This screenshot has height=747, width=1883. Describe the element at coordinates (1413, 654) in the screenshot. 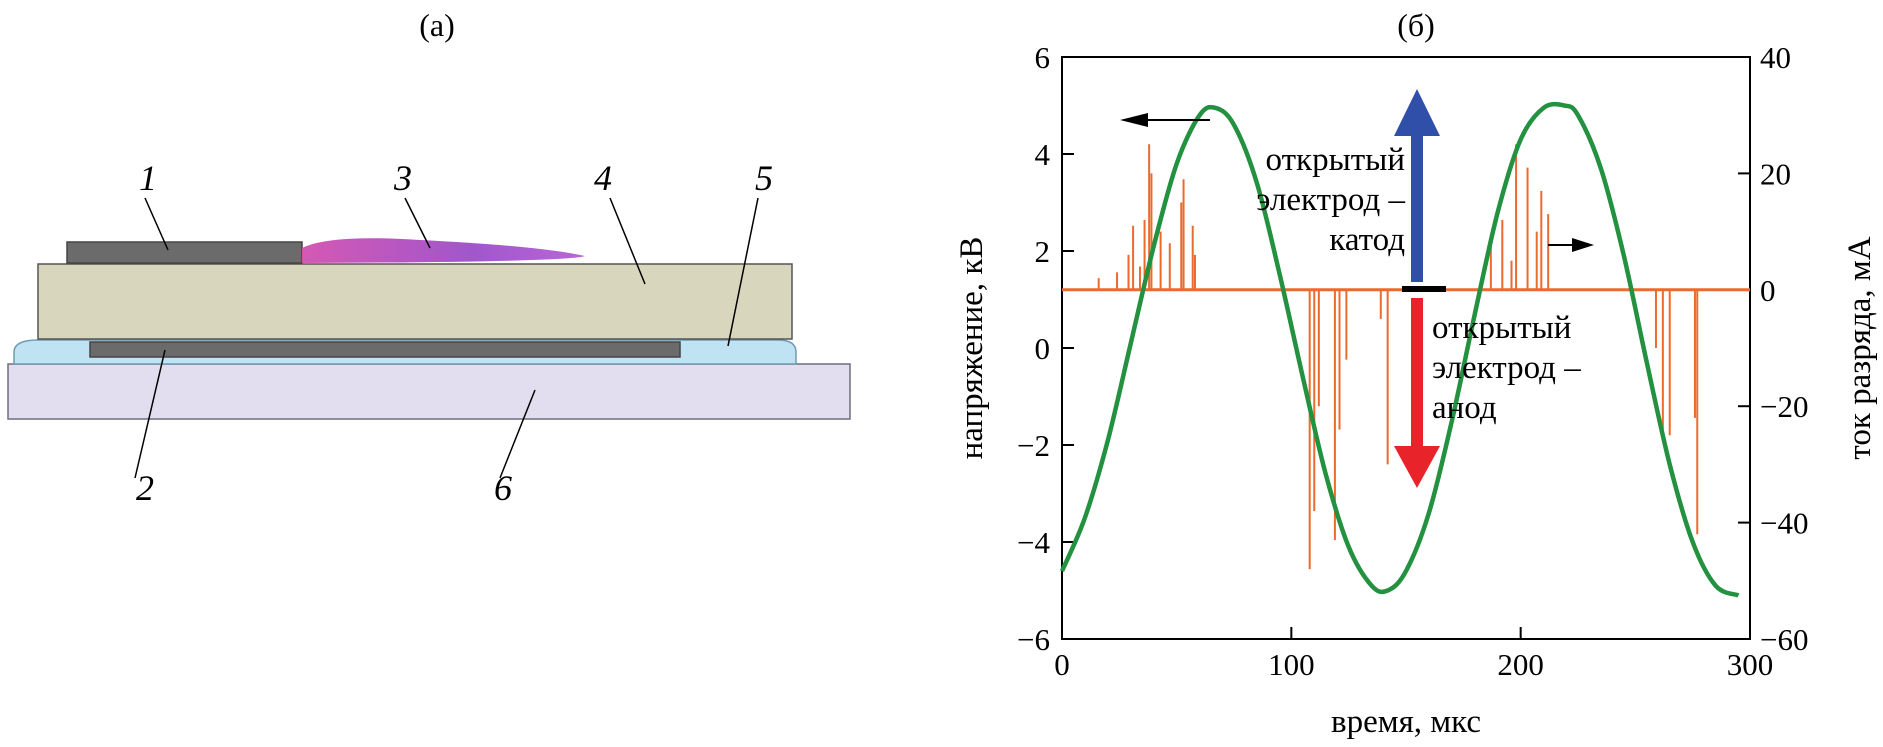

I see `x-ticks: 0 100 200 300` at that location.